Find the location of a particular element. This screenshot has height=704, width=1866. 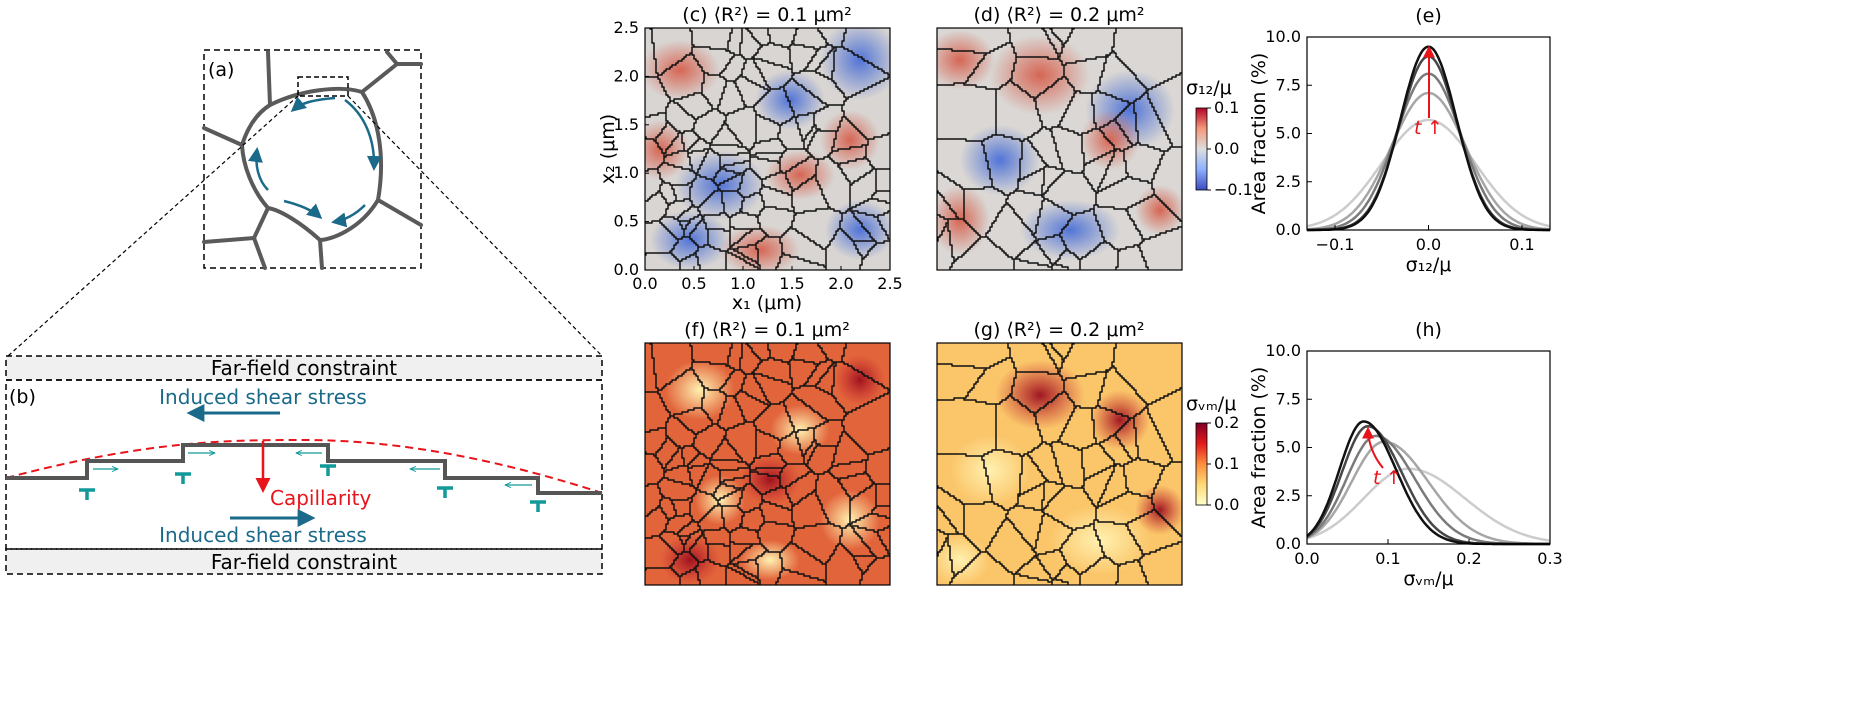

far-field-bottom-box is located at coordinates (304, 561).